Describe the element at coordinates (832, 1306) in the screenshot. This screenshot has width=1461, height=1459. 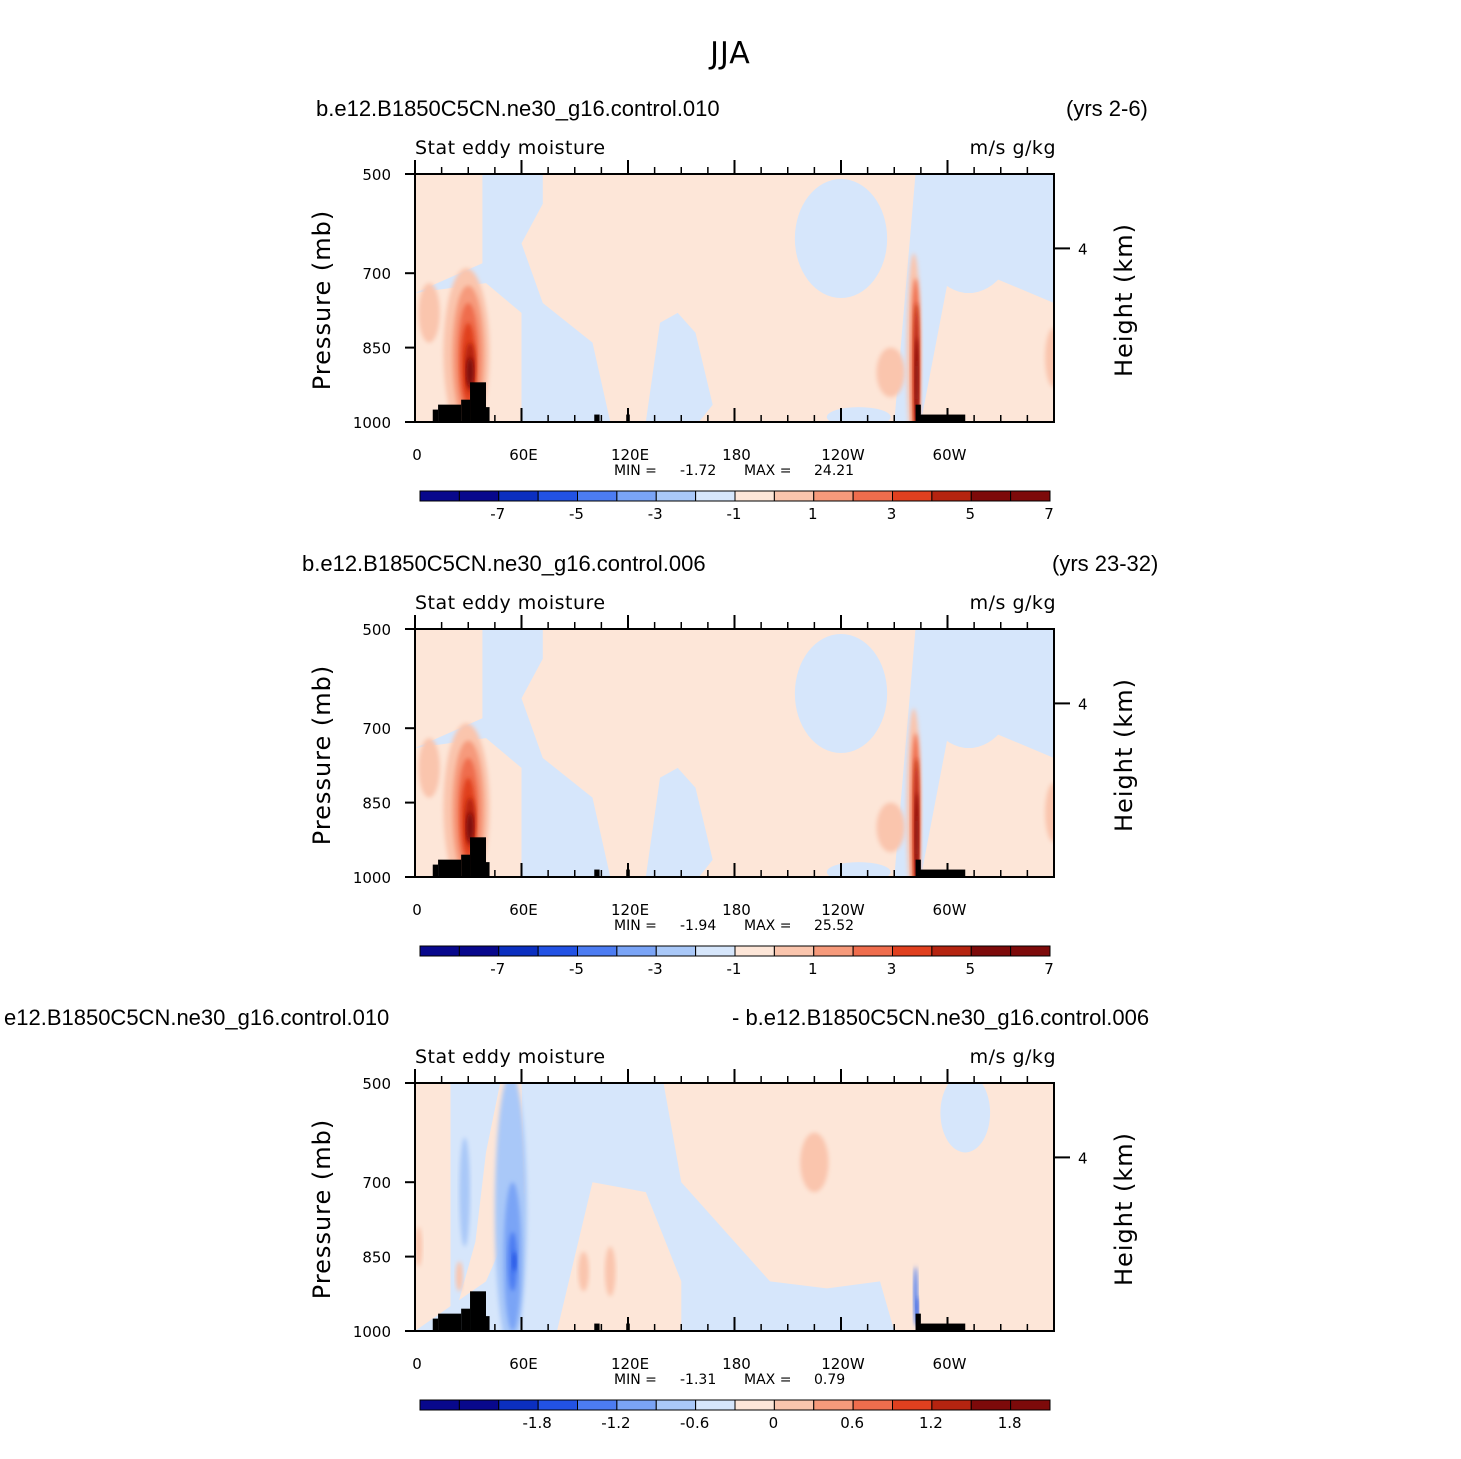
I see `negative-region-pacific` at that location.